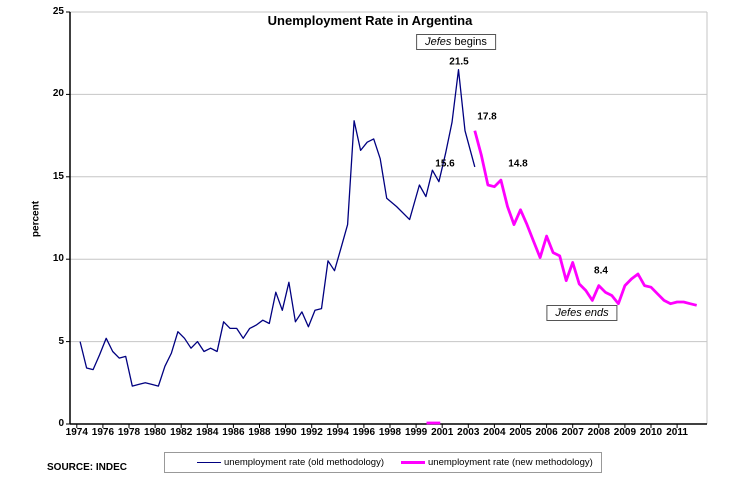 The height and width of the screenshot is (490, 749). I want to click on x-tick-label-2003: 2003, so click(468, 432).